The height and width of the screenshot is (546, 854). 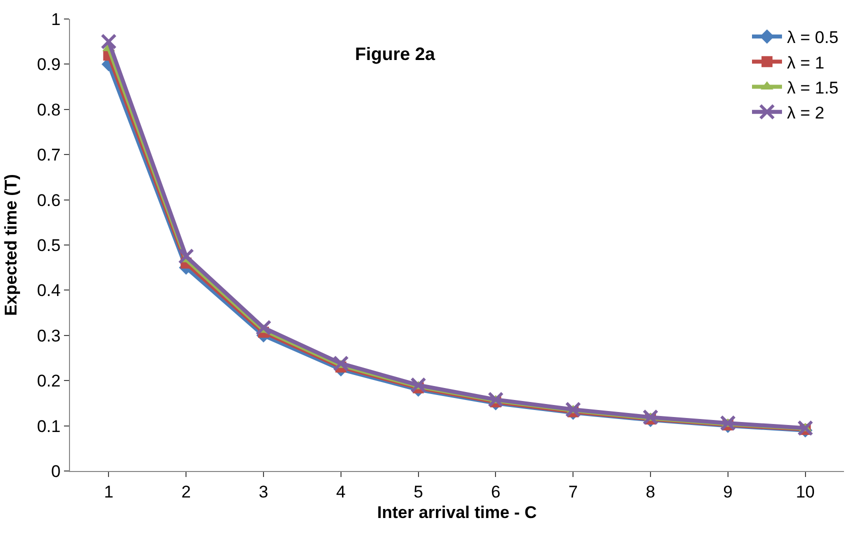 I want to click on x-tick-label: 3, so click(x=263, y=492).